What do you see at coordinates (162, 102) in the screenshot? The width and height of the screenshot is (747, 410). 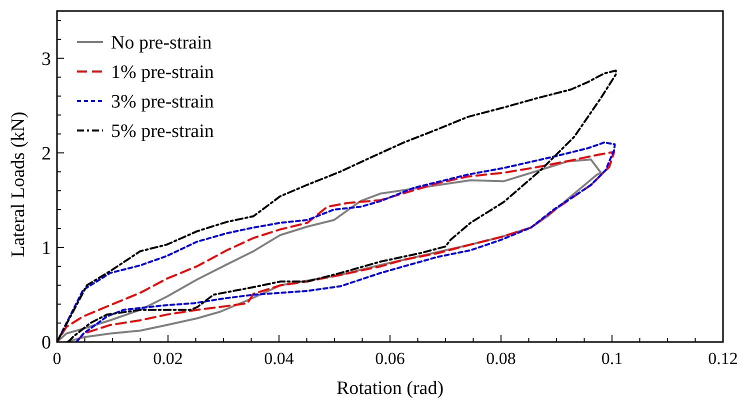 I see `legend-label: 3% pre-strain` at bounding box center [162, 102].